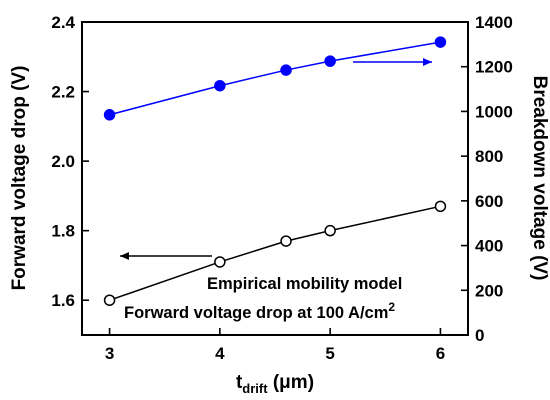 The image size is (550, 400). What do you see at coordinates (63, 161) in the screenshot?
I see `y-left-tick-label: 2.0` at bounding box center [63, 161].